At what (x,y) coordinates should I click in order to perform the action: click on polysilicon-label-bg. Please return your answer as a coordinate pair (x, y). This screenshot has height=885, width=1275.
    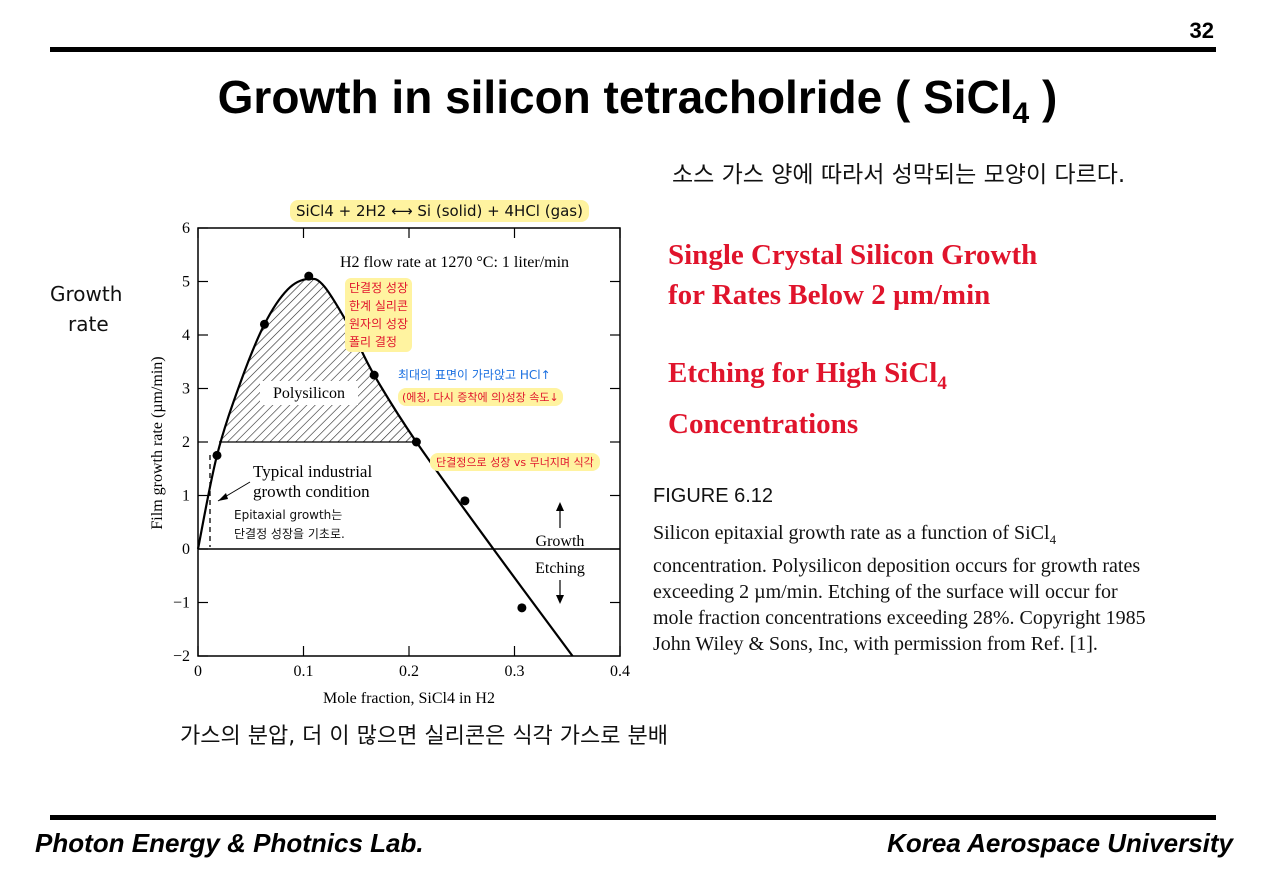
    Looking at the image, I should click on (309, 393).